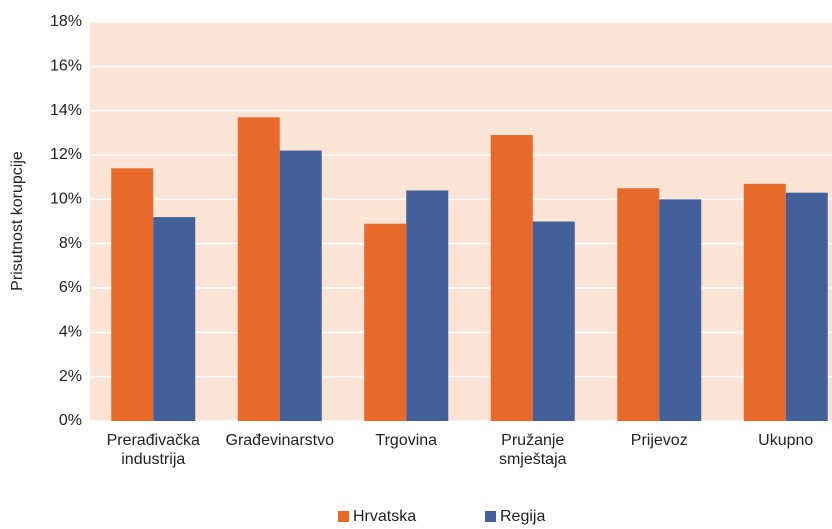 This screenshot has width=832, height=529. I want to click on x-tick-label: Građevinarstvo, so click(280, 440).